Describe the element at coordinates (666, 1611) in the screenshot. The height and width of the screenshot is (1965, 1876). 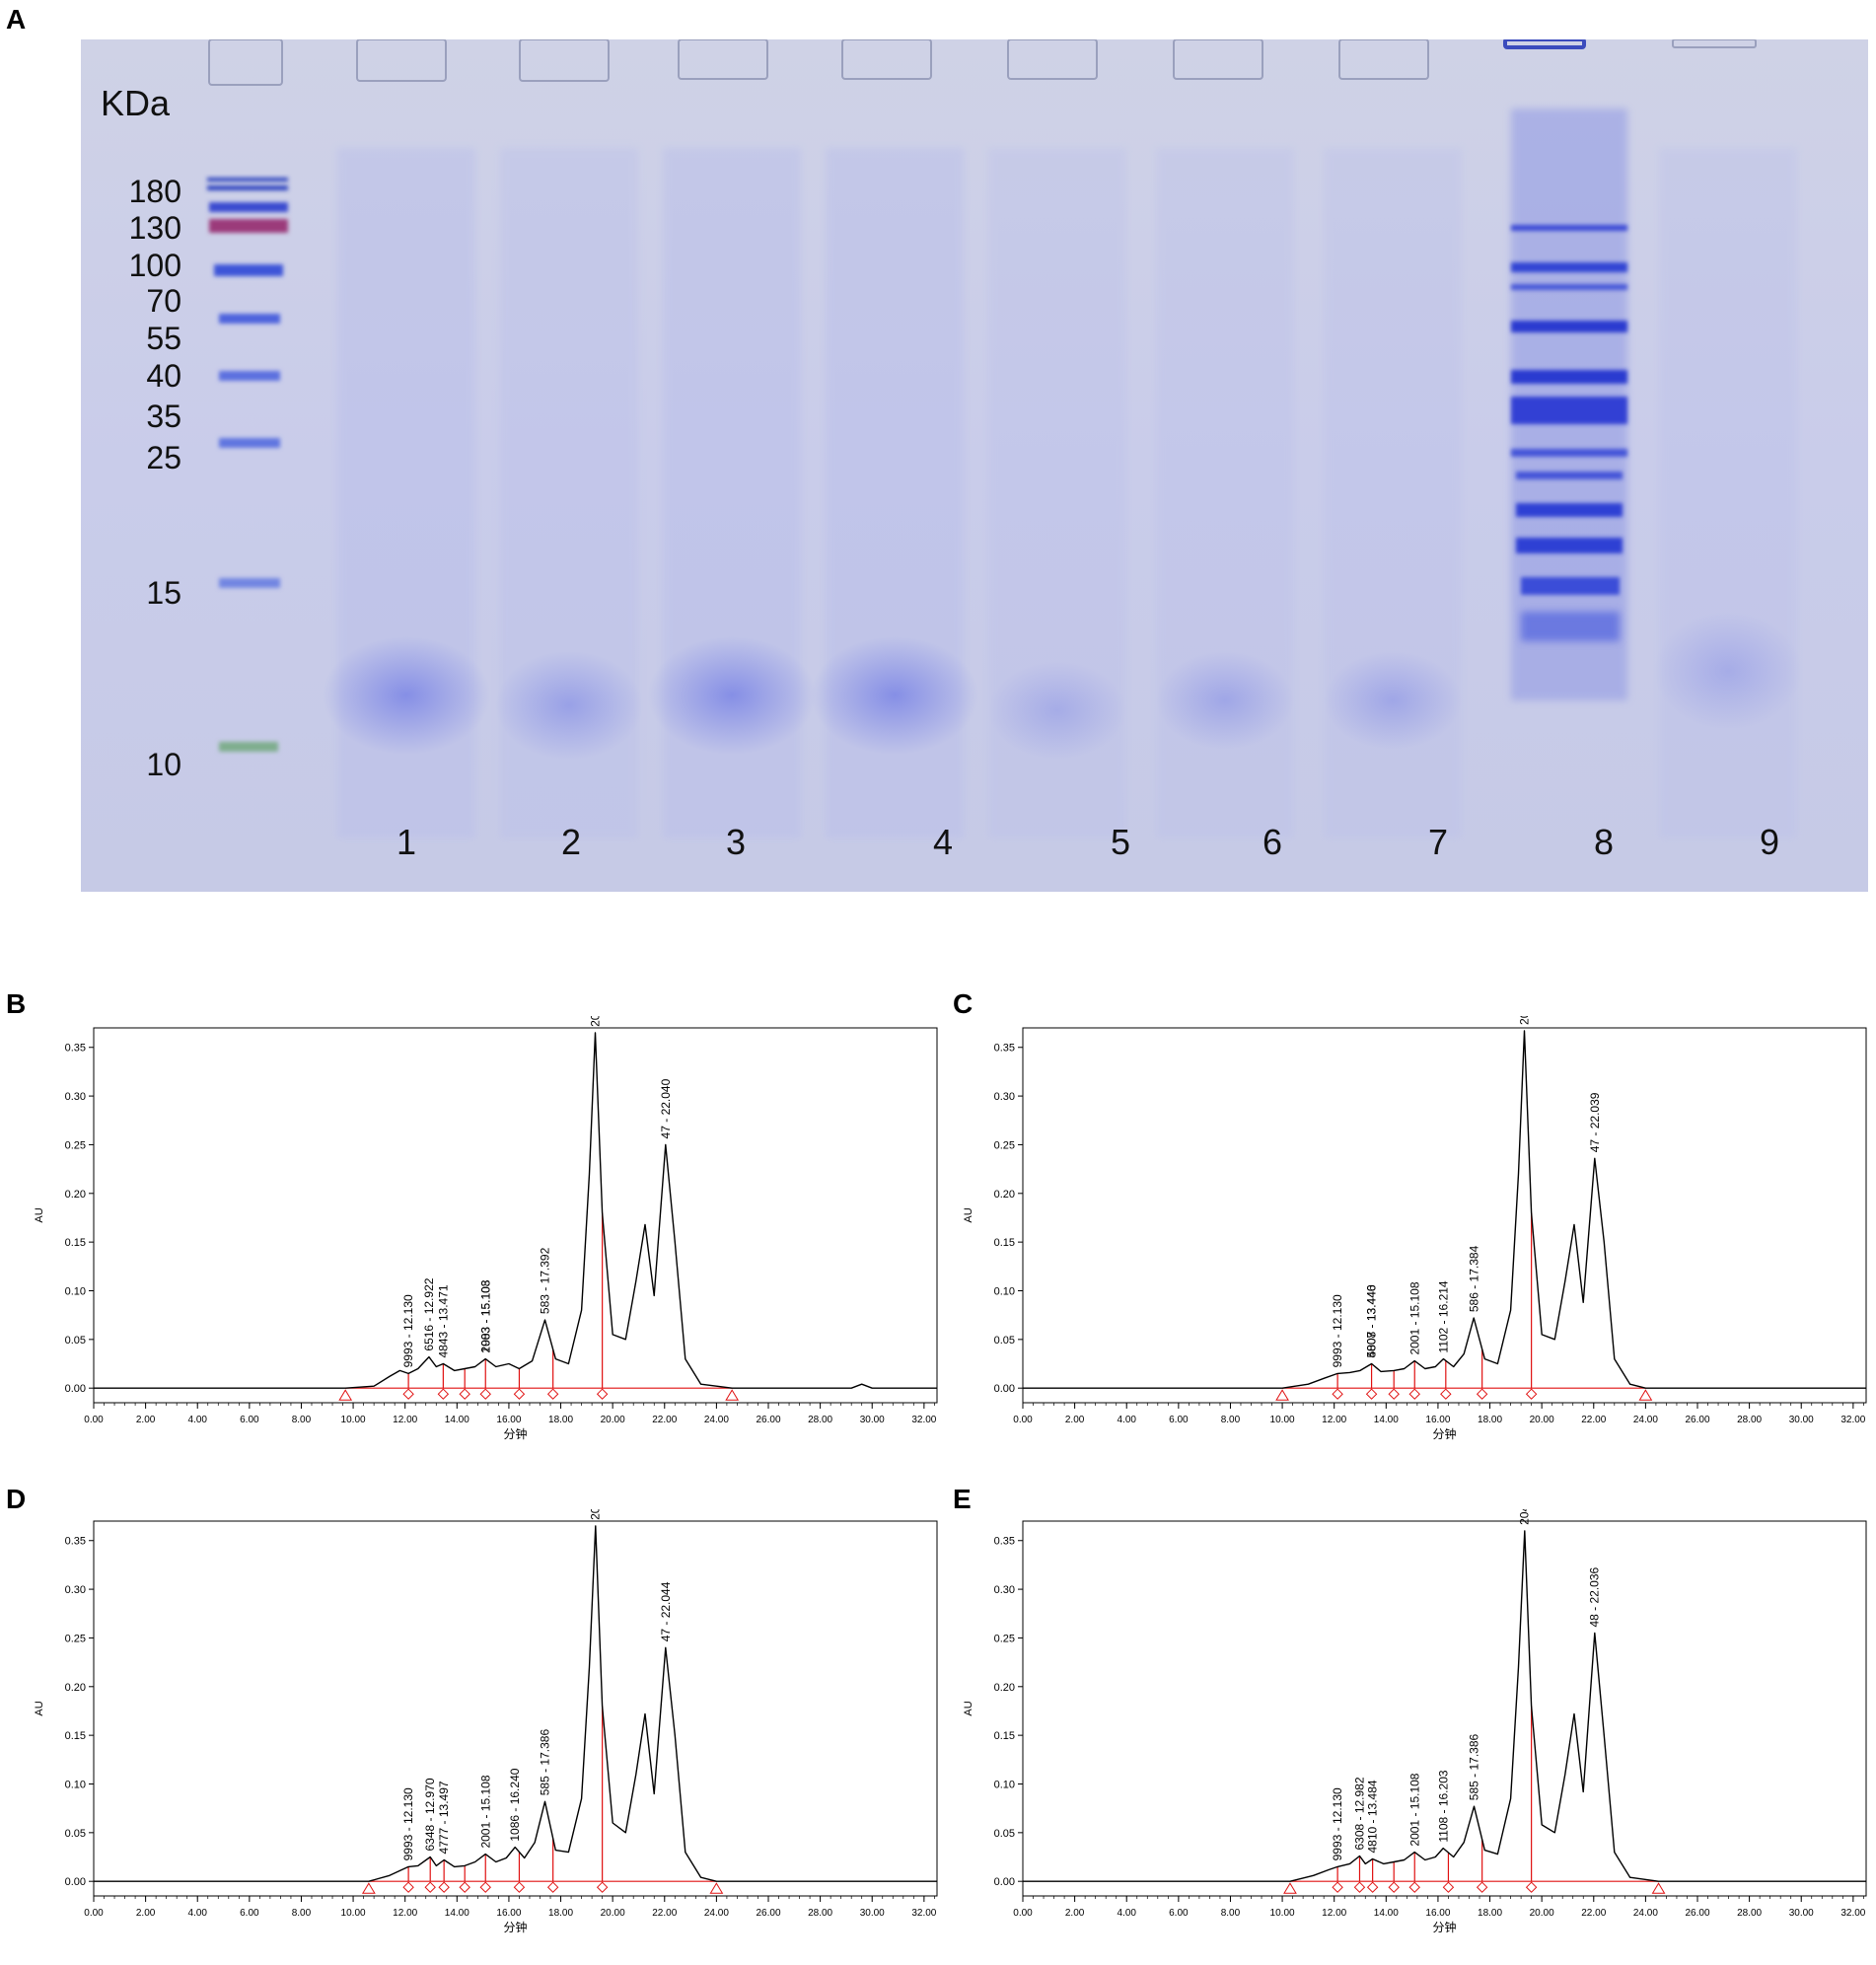
I see `peak-label: 47 - 22.044` at that location.